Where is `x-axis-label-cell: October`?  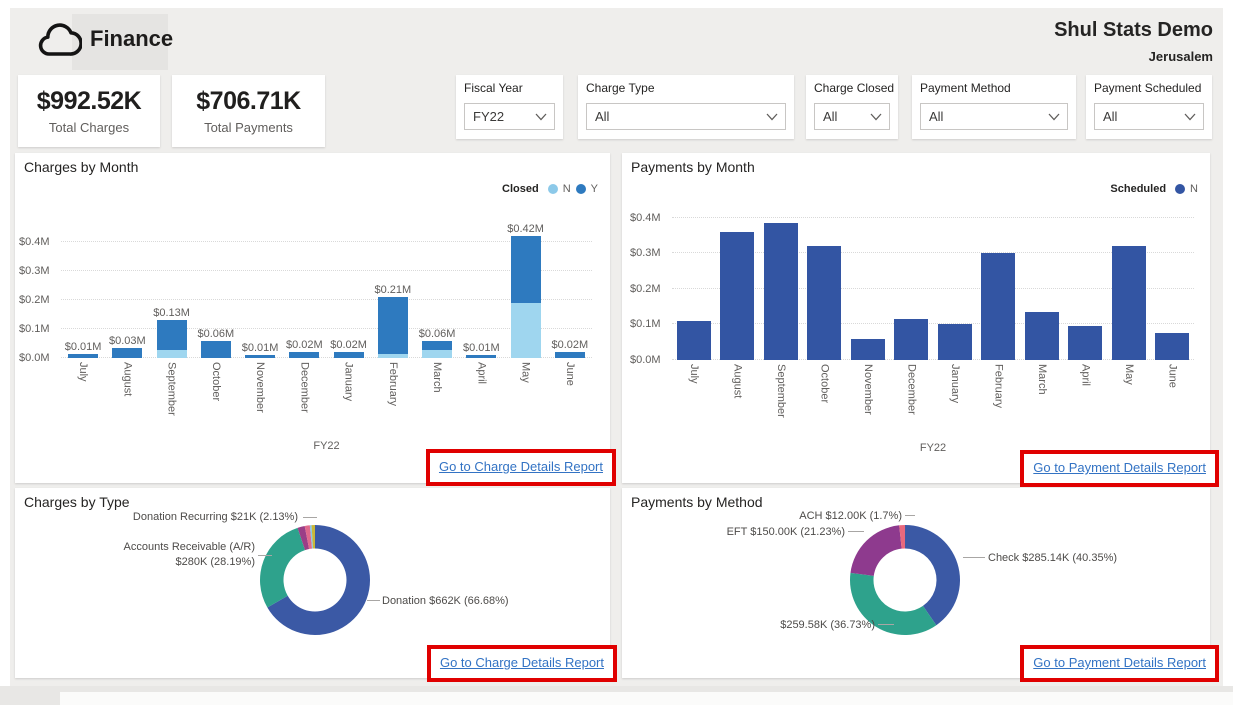
x-axis-label-cell: October is located at coordinates (825, 400).